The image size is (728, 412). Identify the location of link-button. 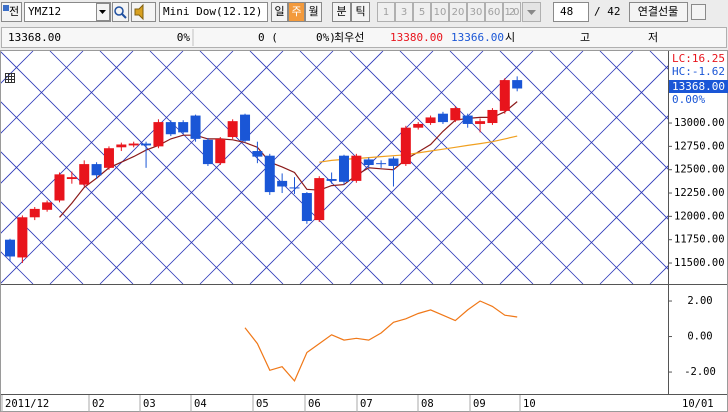
(658, 12).